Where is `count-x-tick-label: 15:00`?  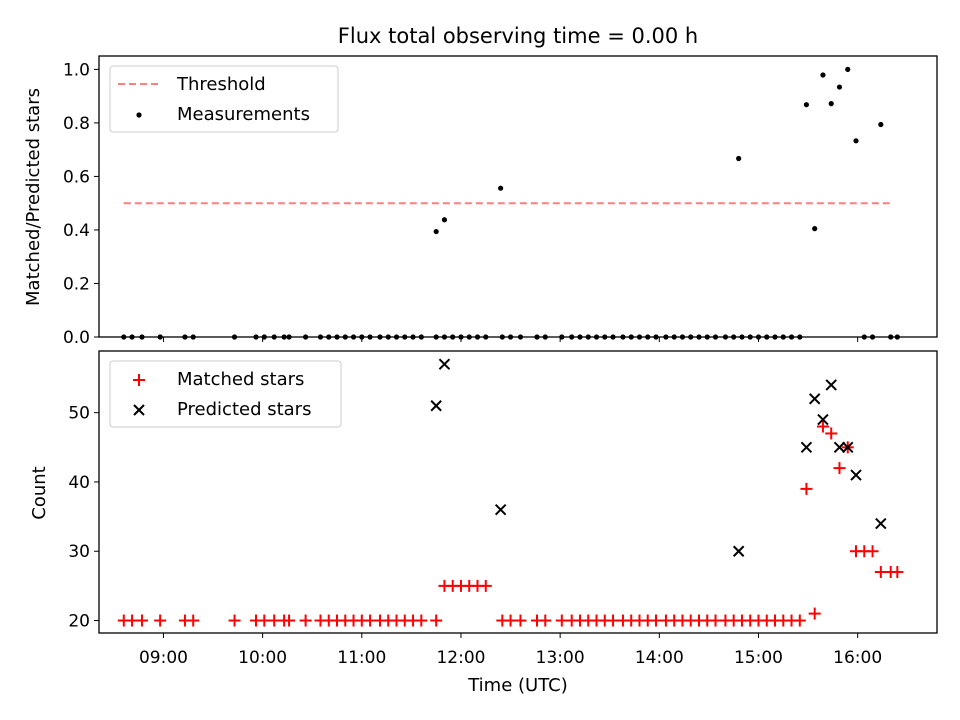 count-x-tick-label: 15:00 is located at coordinates (758, 658).